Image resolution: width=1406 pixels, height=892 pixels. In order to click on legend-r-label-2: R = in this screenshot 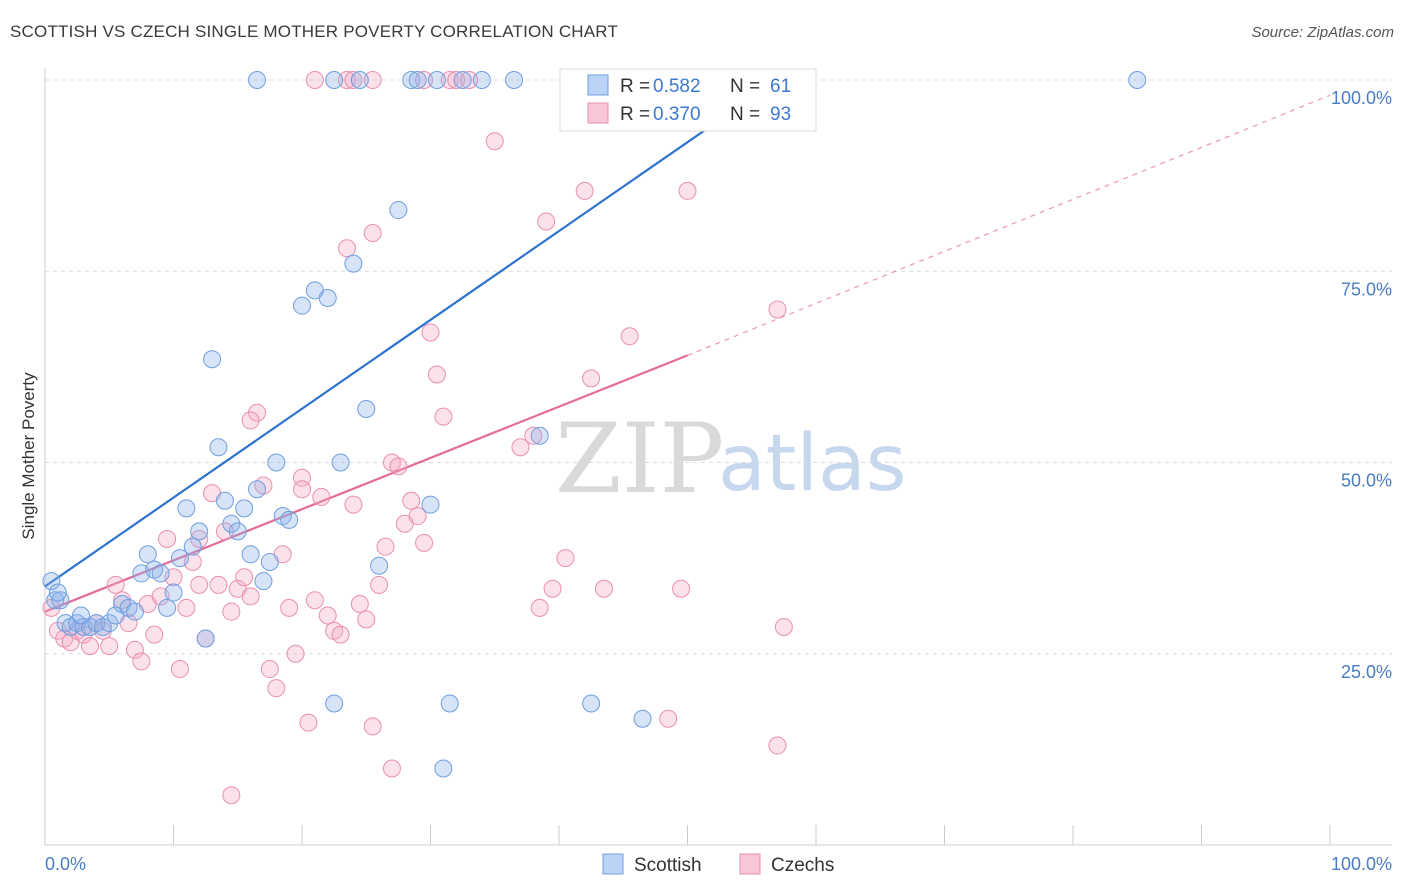, I will do `click(635, 114)`.